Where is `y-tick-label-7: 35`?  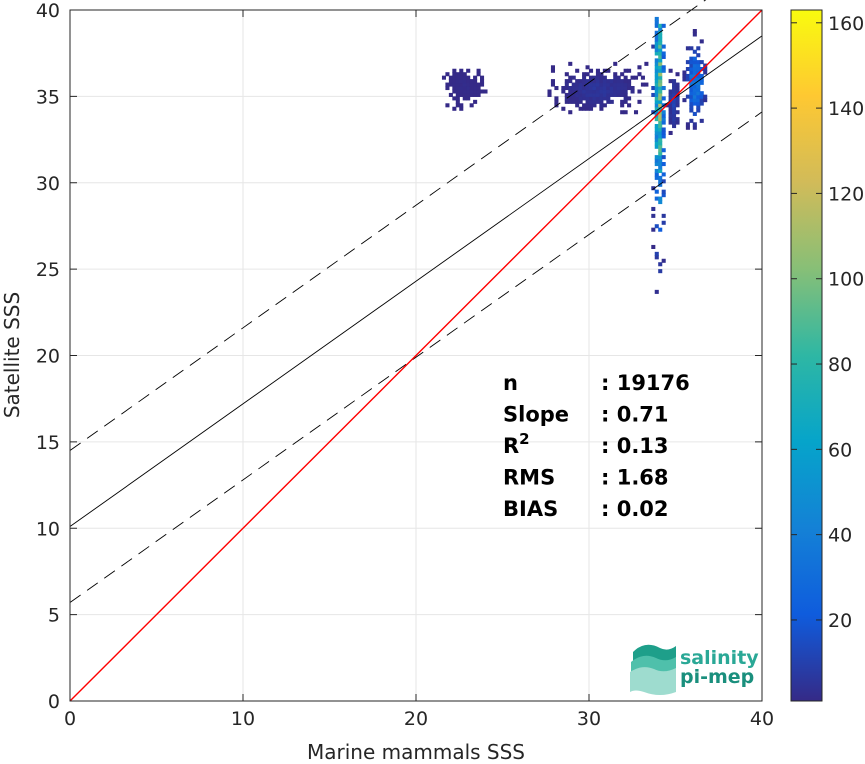
y-tick-label-7: 35 is located at coordinates (48, 97).